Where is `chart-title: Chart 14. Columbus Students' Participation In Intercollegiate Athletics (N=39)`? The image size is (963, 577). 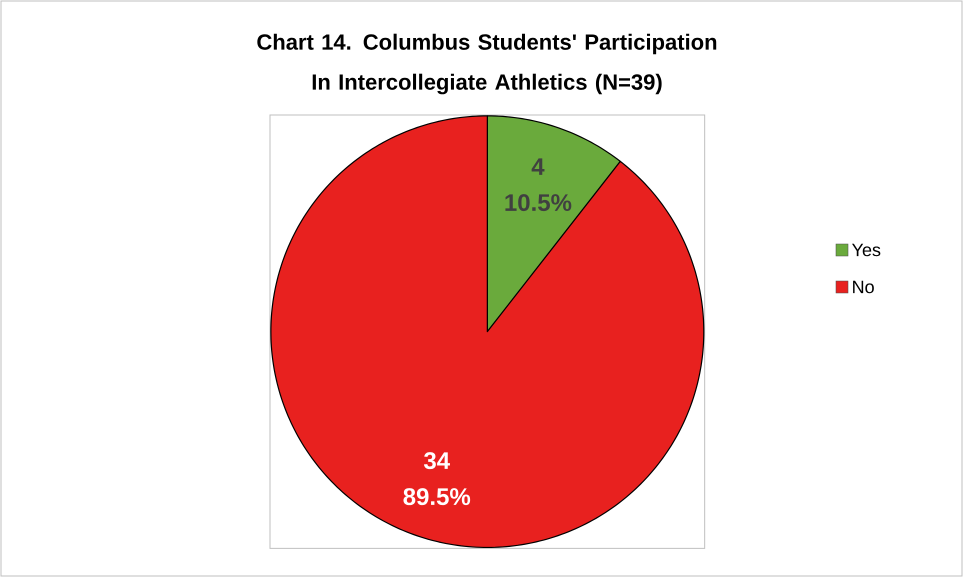
chart-title: Chart 14. Columbus Students' Participation In Intercollegiate Athletics (N=39) is located at coordinates (486, 64).